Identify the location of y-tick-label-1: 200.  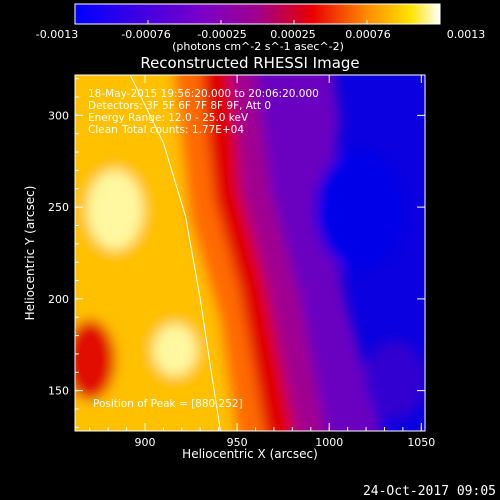
(58, 299).